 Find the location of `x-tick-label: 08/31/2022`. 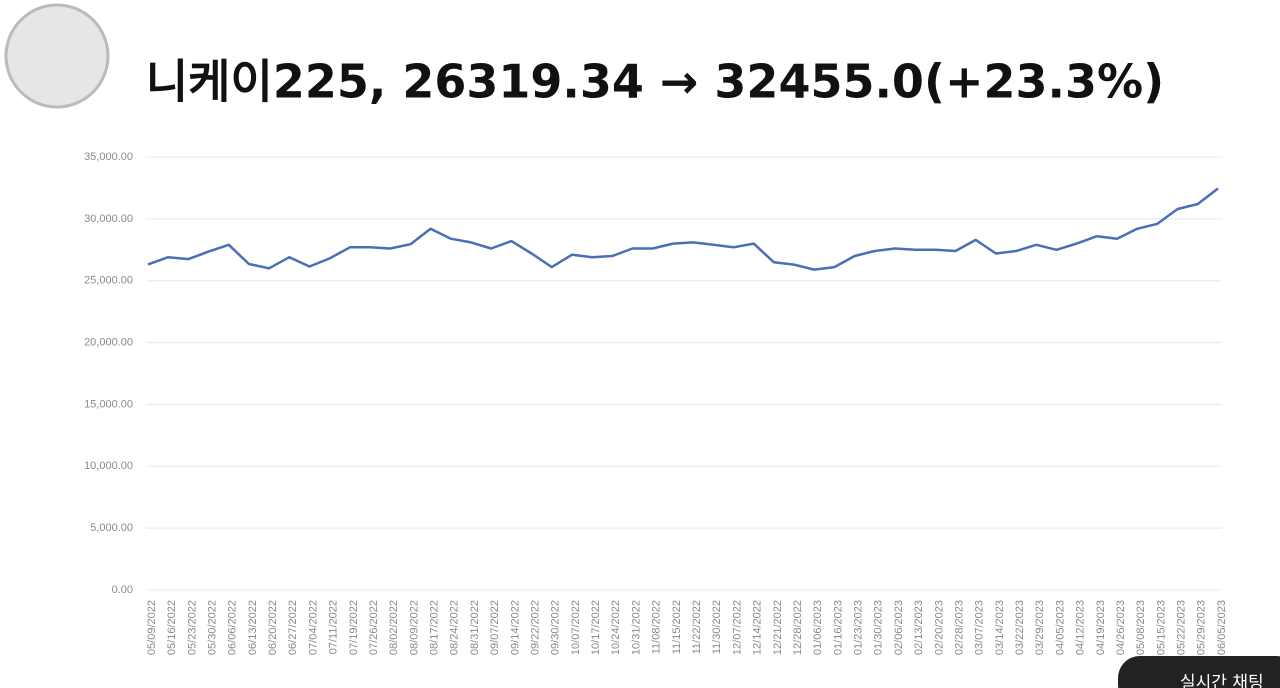

x-tick-label: 08/31/2022 is located at coordinates (475, 627).